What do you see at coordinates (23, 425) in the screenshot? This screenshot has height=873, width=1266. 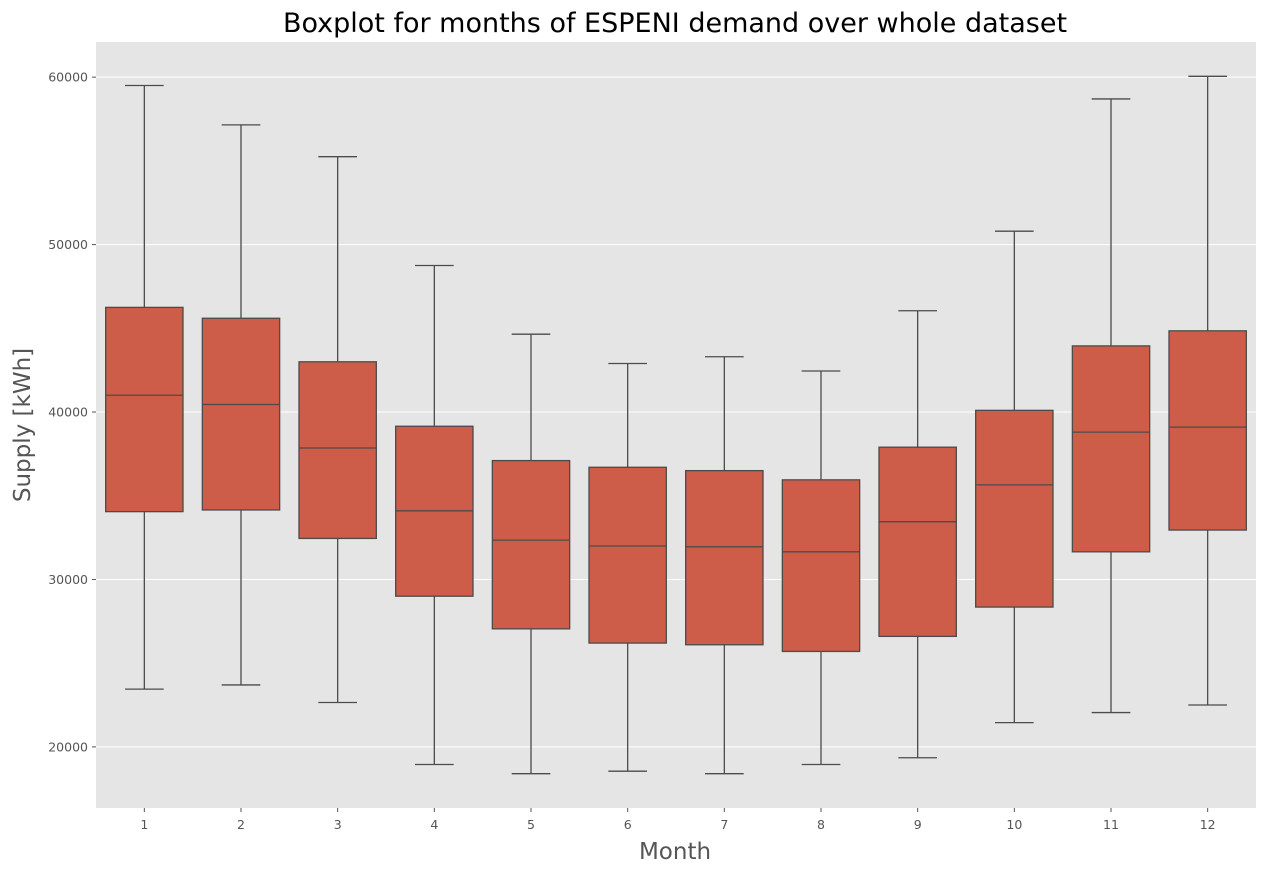 I see `y-axis-label: Supply [kWh]` at bounding box center [23, 425].